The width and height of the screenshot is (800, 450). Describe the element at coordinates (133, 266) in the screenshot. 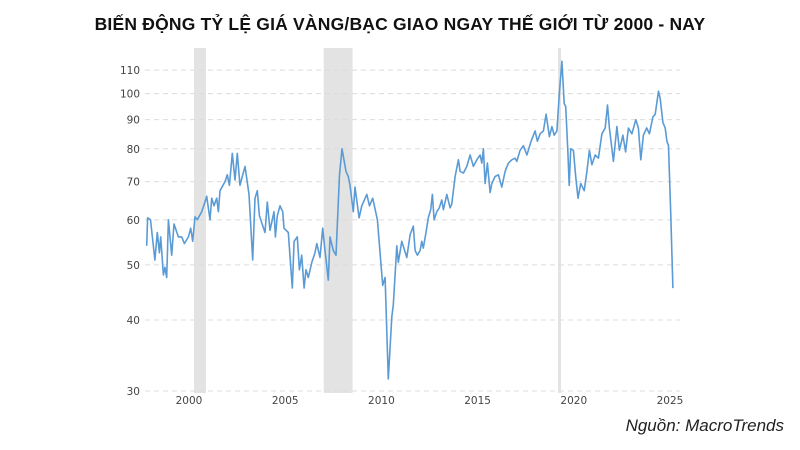

I see `y-tick-label: 50` at that location.